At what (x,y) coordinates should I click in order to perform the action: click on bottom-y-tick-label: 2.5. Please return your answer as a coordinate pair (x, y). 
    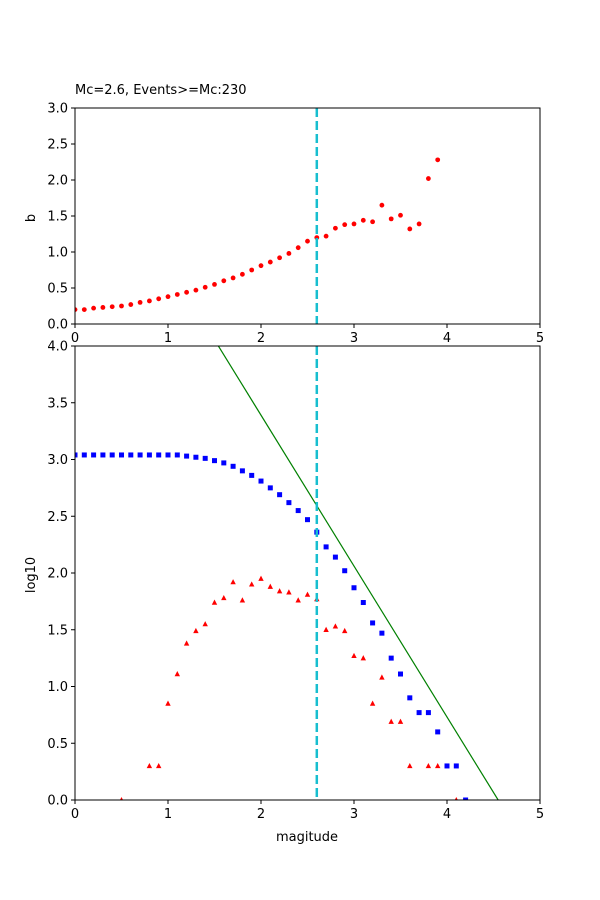
    Looking at the image, I should click on (57, 517).